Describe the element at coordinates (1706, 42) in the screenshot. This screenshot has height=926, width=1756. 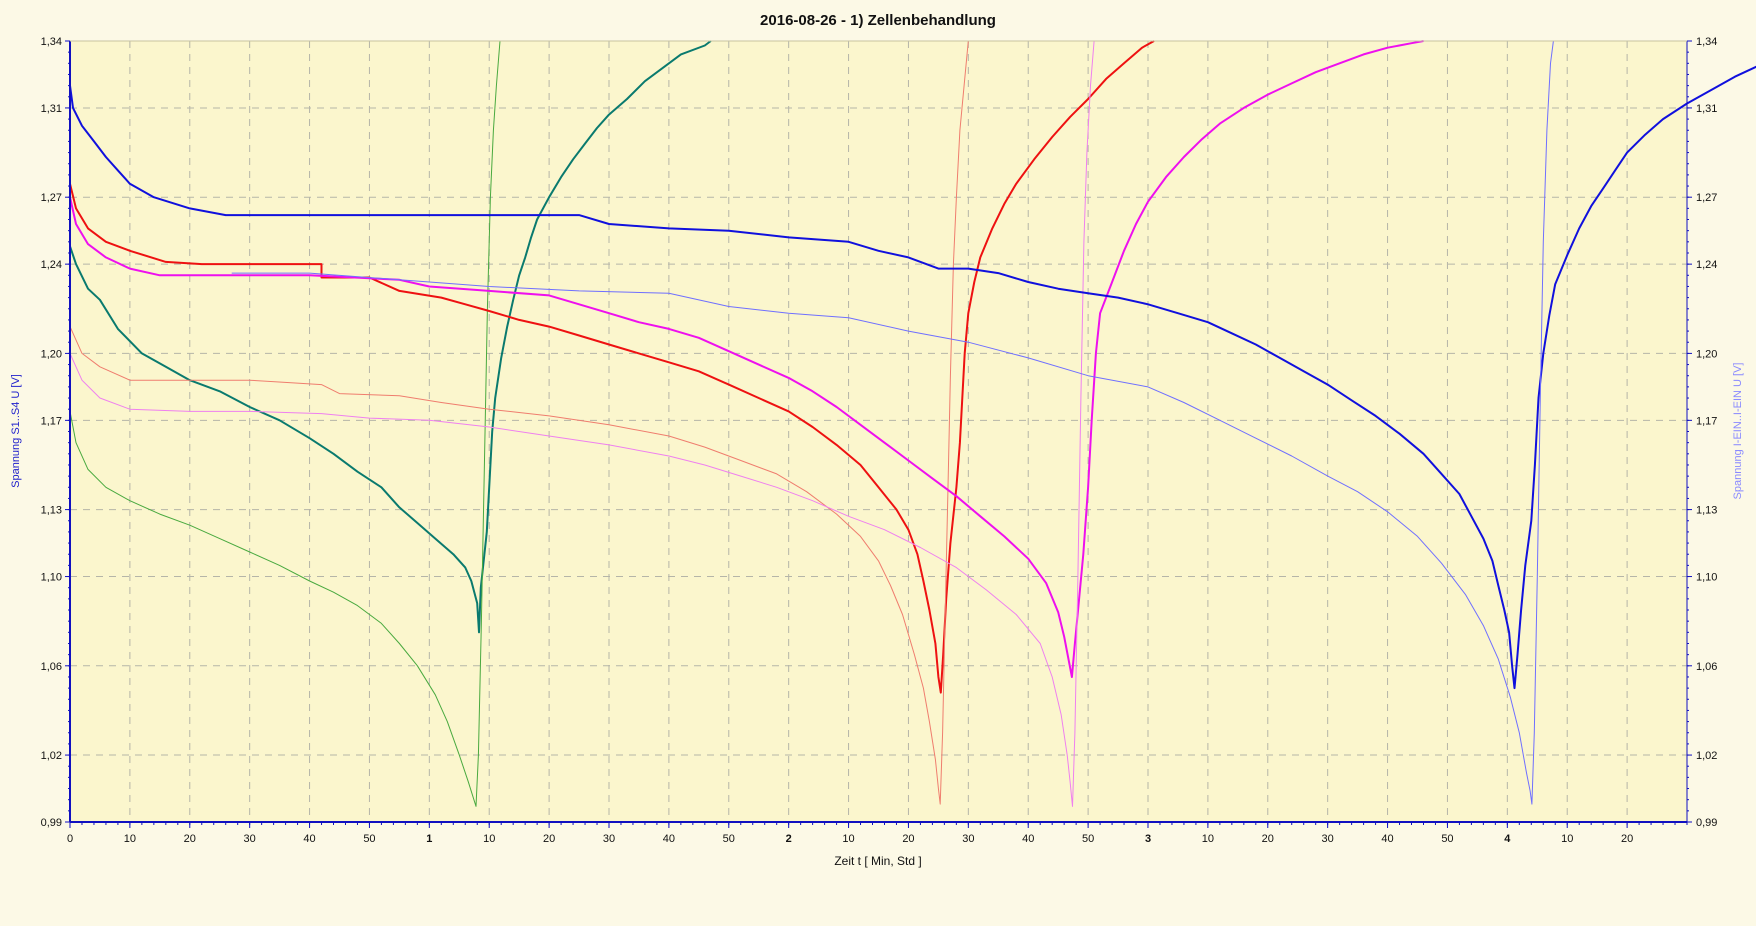
I see `y-tick-label-right: 1,34` at that location.